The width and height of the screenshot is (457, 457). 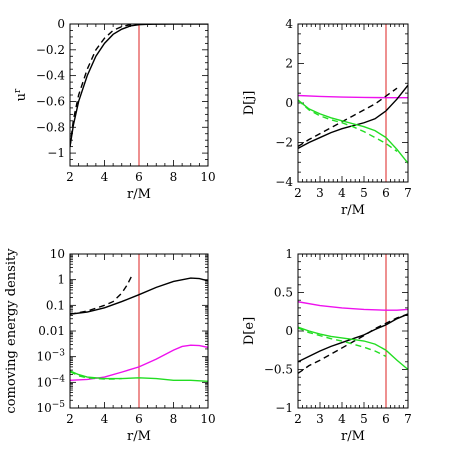 What do you see at coordinates (57, 254) in the screenshot?
I see `y-tick-label: 10` at bounding box center [57, 254].